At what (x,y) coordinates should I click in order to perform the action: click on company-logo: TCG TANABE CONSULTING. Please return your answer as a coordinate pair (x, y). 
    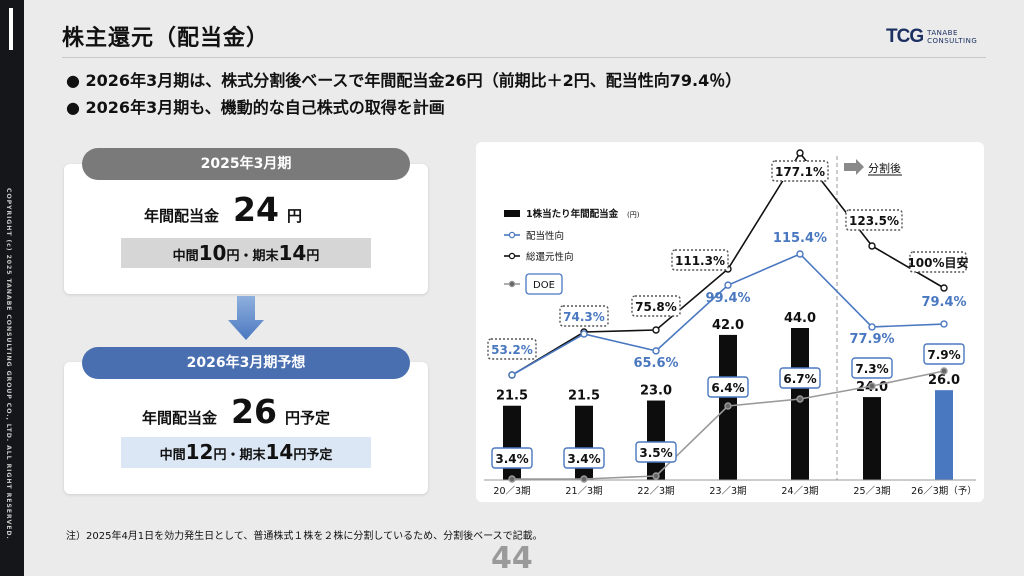
    Looking at the image, I should click on (931, 37).